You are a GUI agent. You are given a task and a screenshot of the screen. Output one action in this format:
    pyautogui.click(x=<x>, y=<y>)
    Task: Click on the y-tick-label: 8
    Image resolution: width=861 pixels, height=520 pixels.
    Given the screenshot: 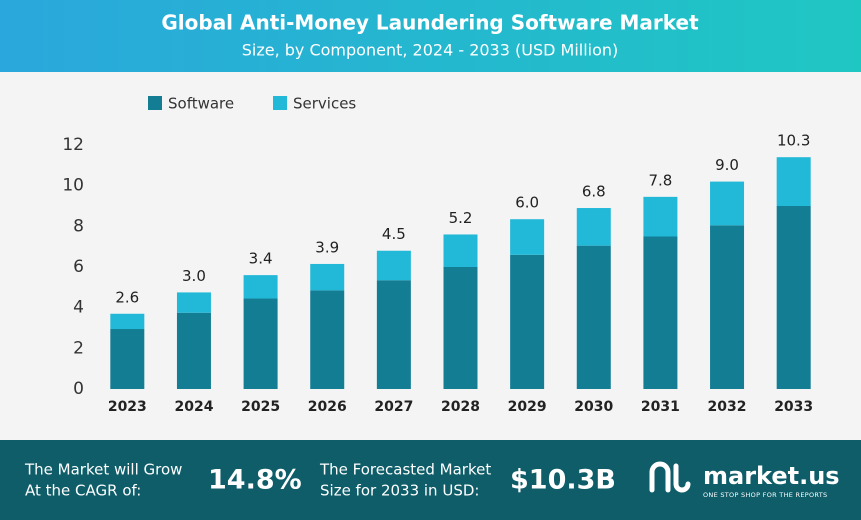 What is the action you would take?
    pyautogui.click(x=78, y=226)
    